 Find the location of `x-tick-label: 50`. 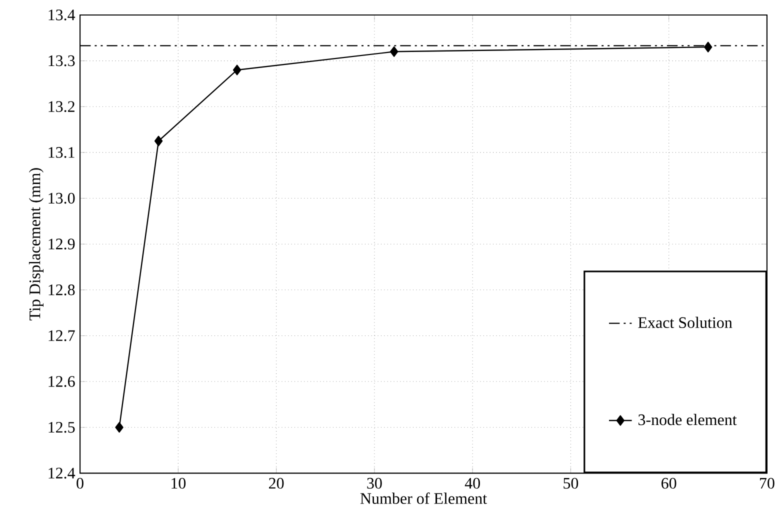

x-tick-label: 50 is located at coordinates (571, 483).